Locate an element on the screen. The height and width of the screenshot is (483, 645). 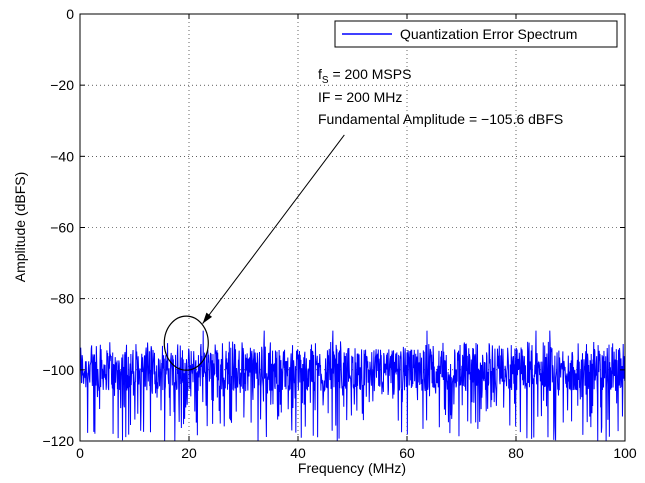
y-tick-label: −40 is located at coordinates (62, 156).